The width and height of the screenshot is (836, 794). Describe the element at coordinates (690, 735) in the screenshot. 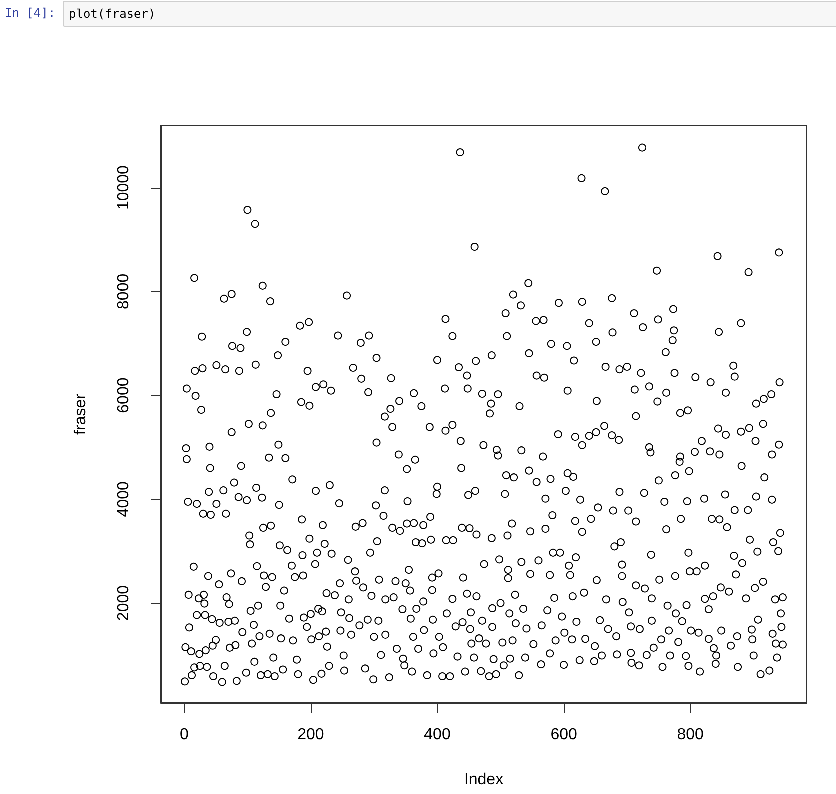

I see `x-tick-label: 800` at that location.